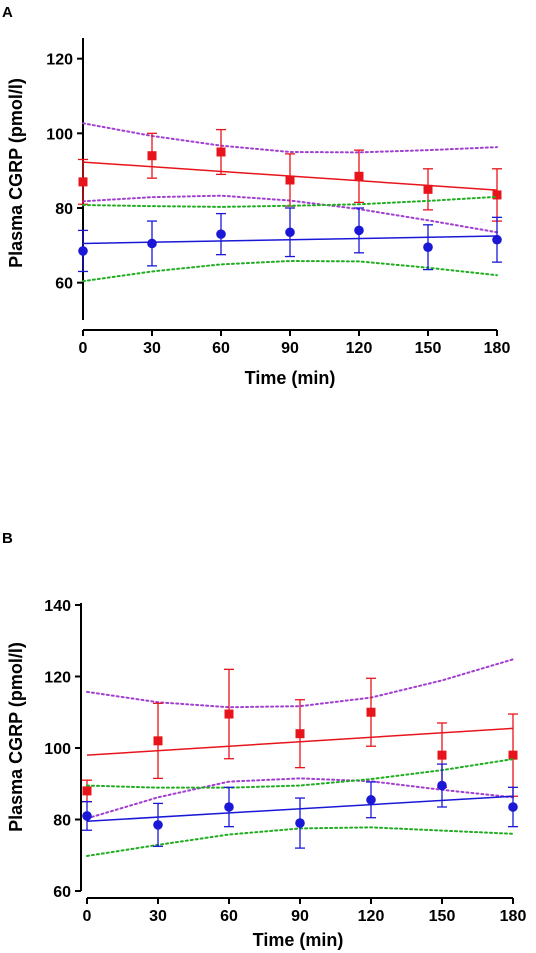 The width and height of the screenshot is (536, 953). What do you see at coordinates (290, 271) in the screenshot?
I see `confidence-band-lower-a-circle` at bounding box center [290, 271].